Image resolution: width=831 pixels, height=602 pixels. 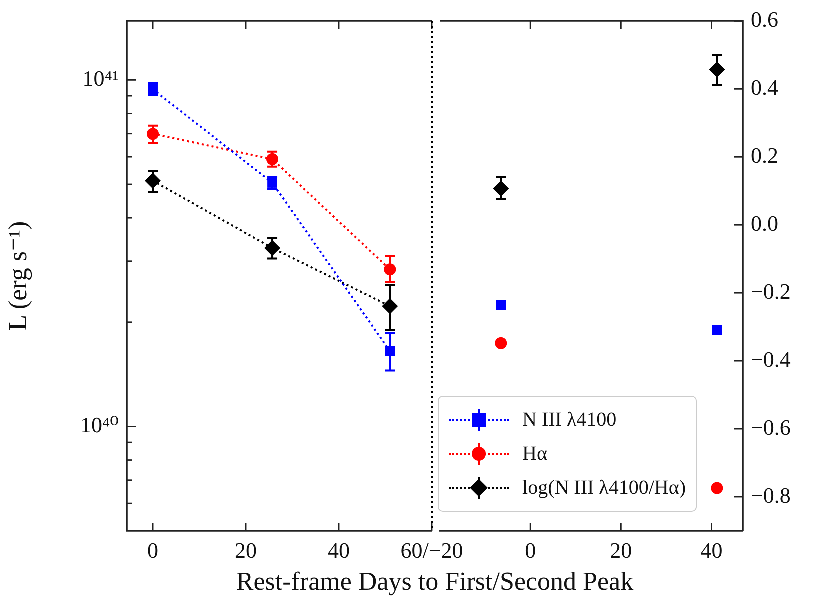 What do you see at coordinates (764, 19) in the screenshot?
I see `y2-tick-label: 0.6` at bounding box center [764, 19].